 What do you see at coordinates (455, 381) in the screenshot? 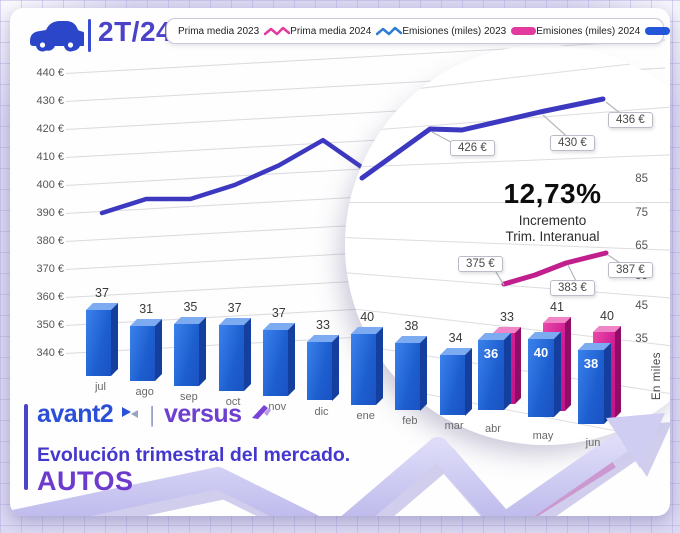
I see `bar-blue-mar` at bounding box center [455, 381].